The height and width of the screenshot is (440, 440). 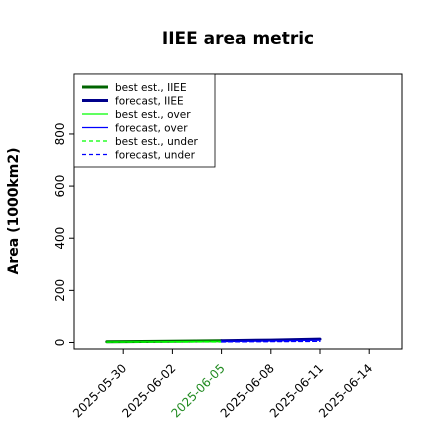 I want to click on legend-label: forecast, over, so click(x=151, y=129).